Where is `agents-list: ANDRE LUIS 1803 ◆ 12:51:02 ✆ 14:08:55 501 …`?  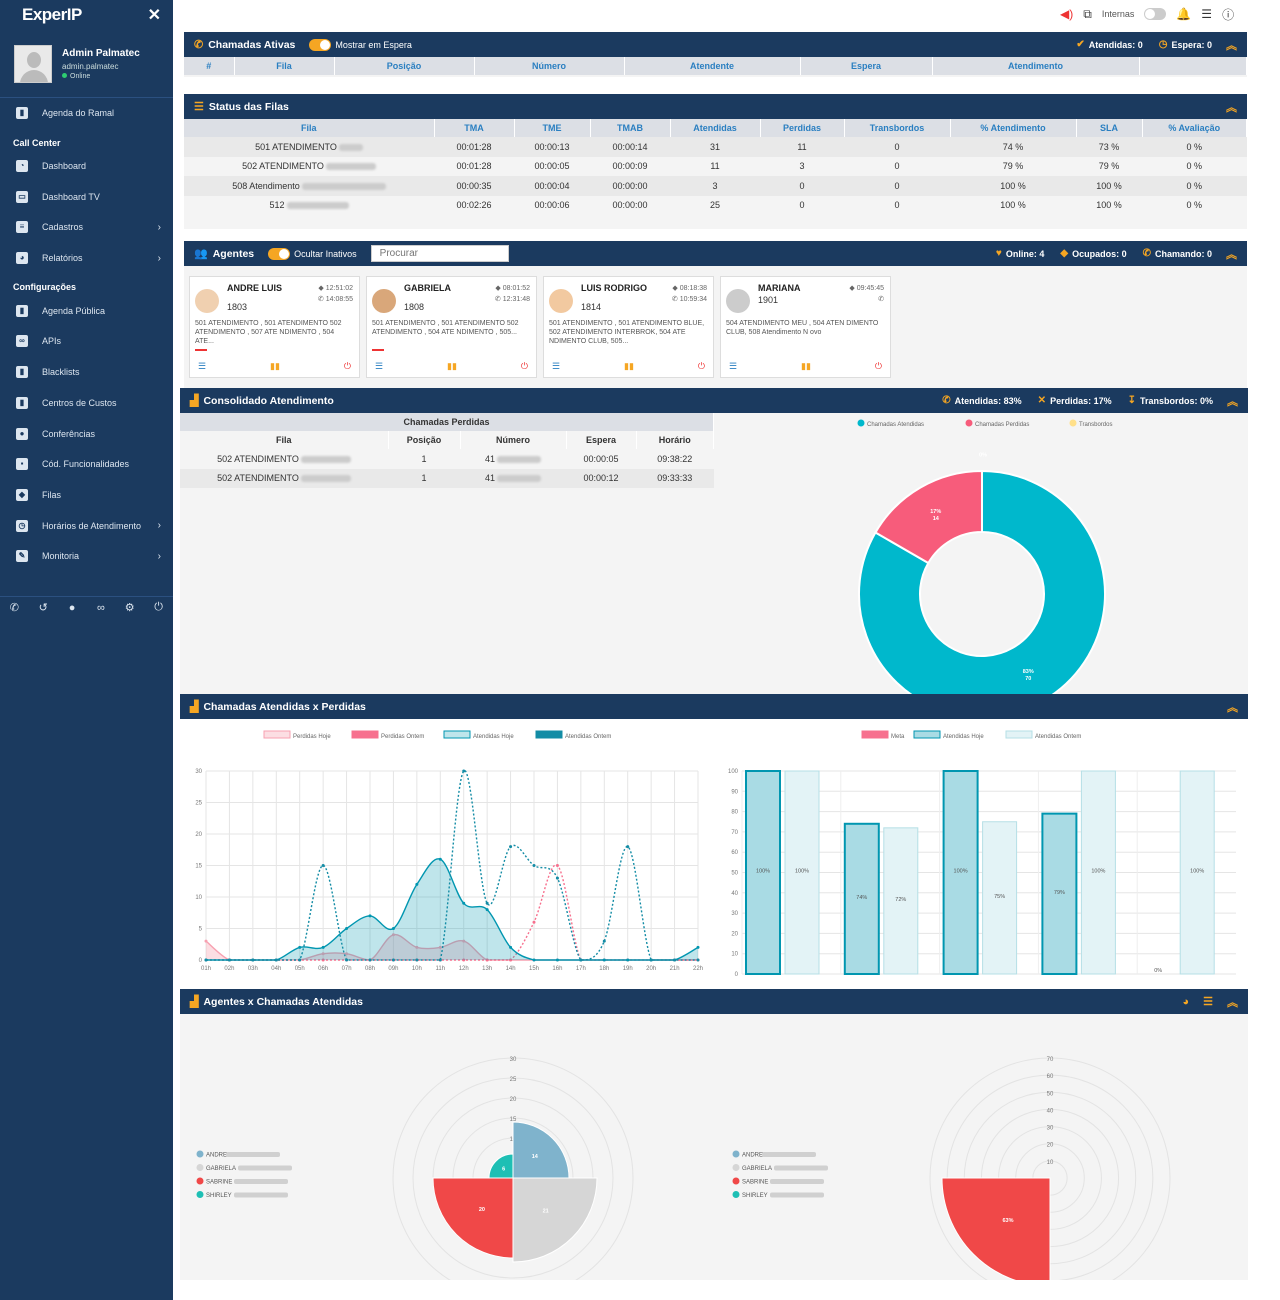 agents-list: ANDRE LUIS 1803 ◆ 12:51:02 ✆ 14:08:55 501 … is located at coordinates (715, 327).